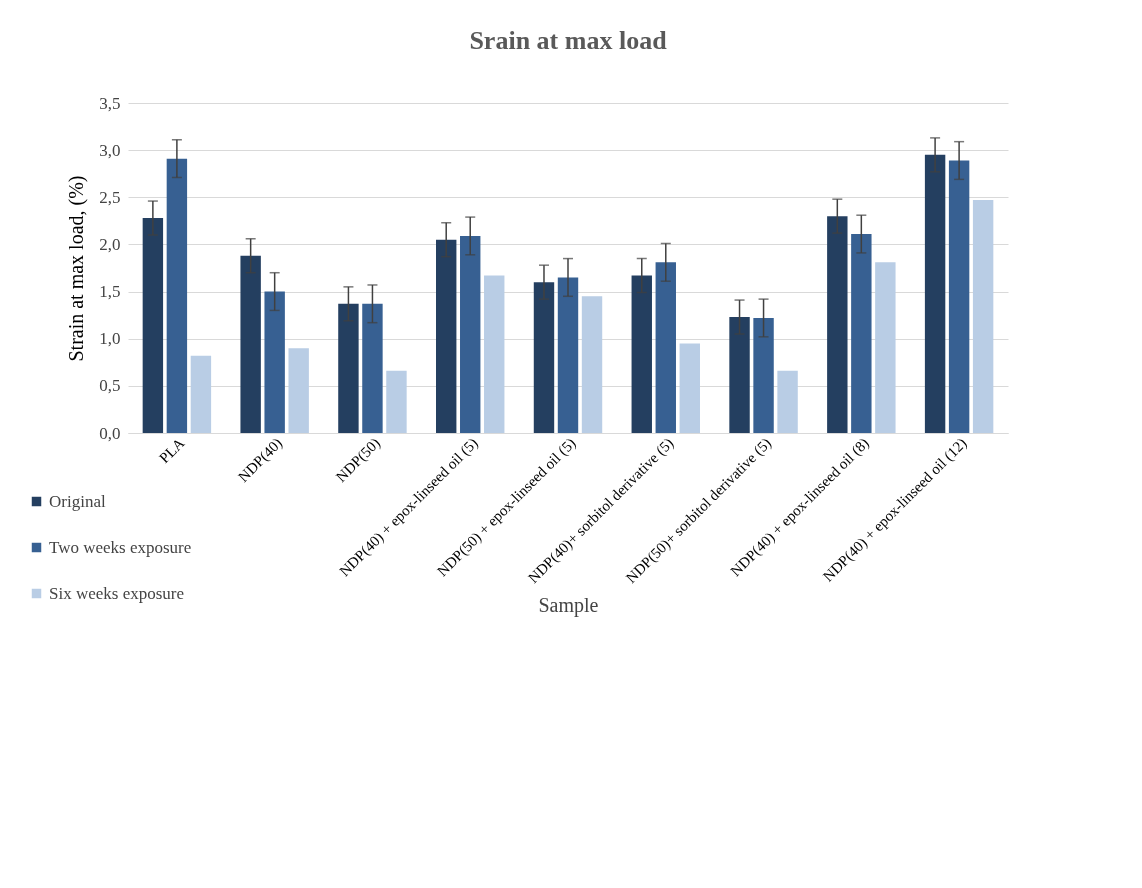 Image resolution: width=1142 pixels, height=888 pixels. What do you see at coordinates (110, 197) in the screenshot?
I see `y-tick-label: 2,5` at bounding box center [110, 197].